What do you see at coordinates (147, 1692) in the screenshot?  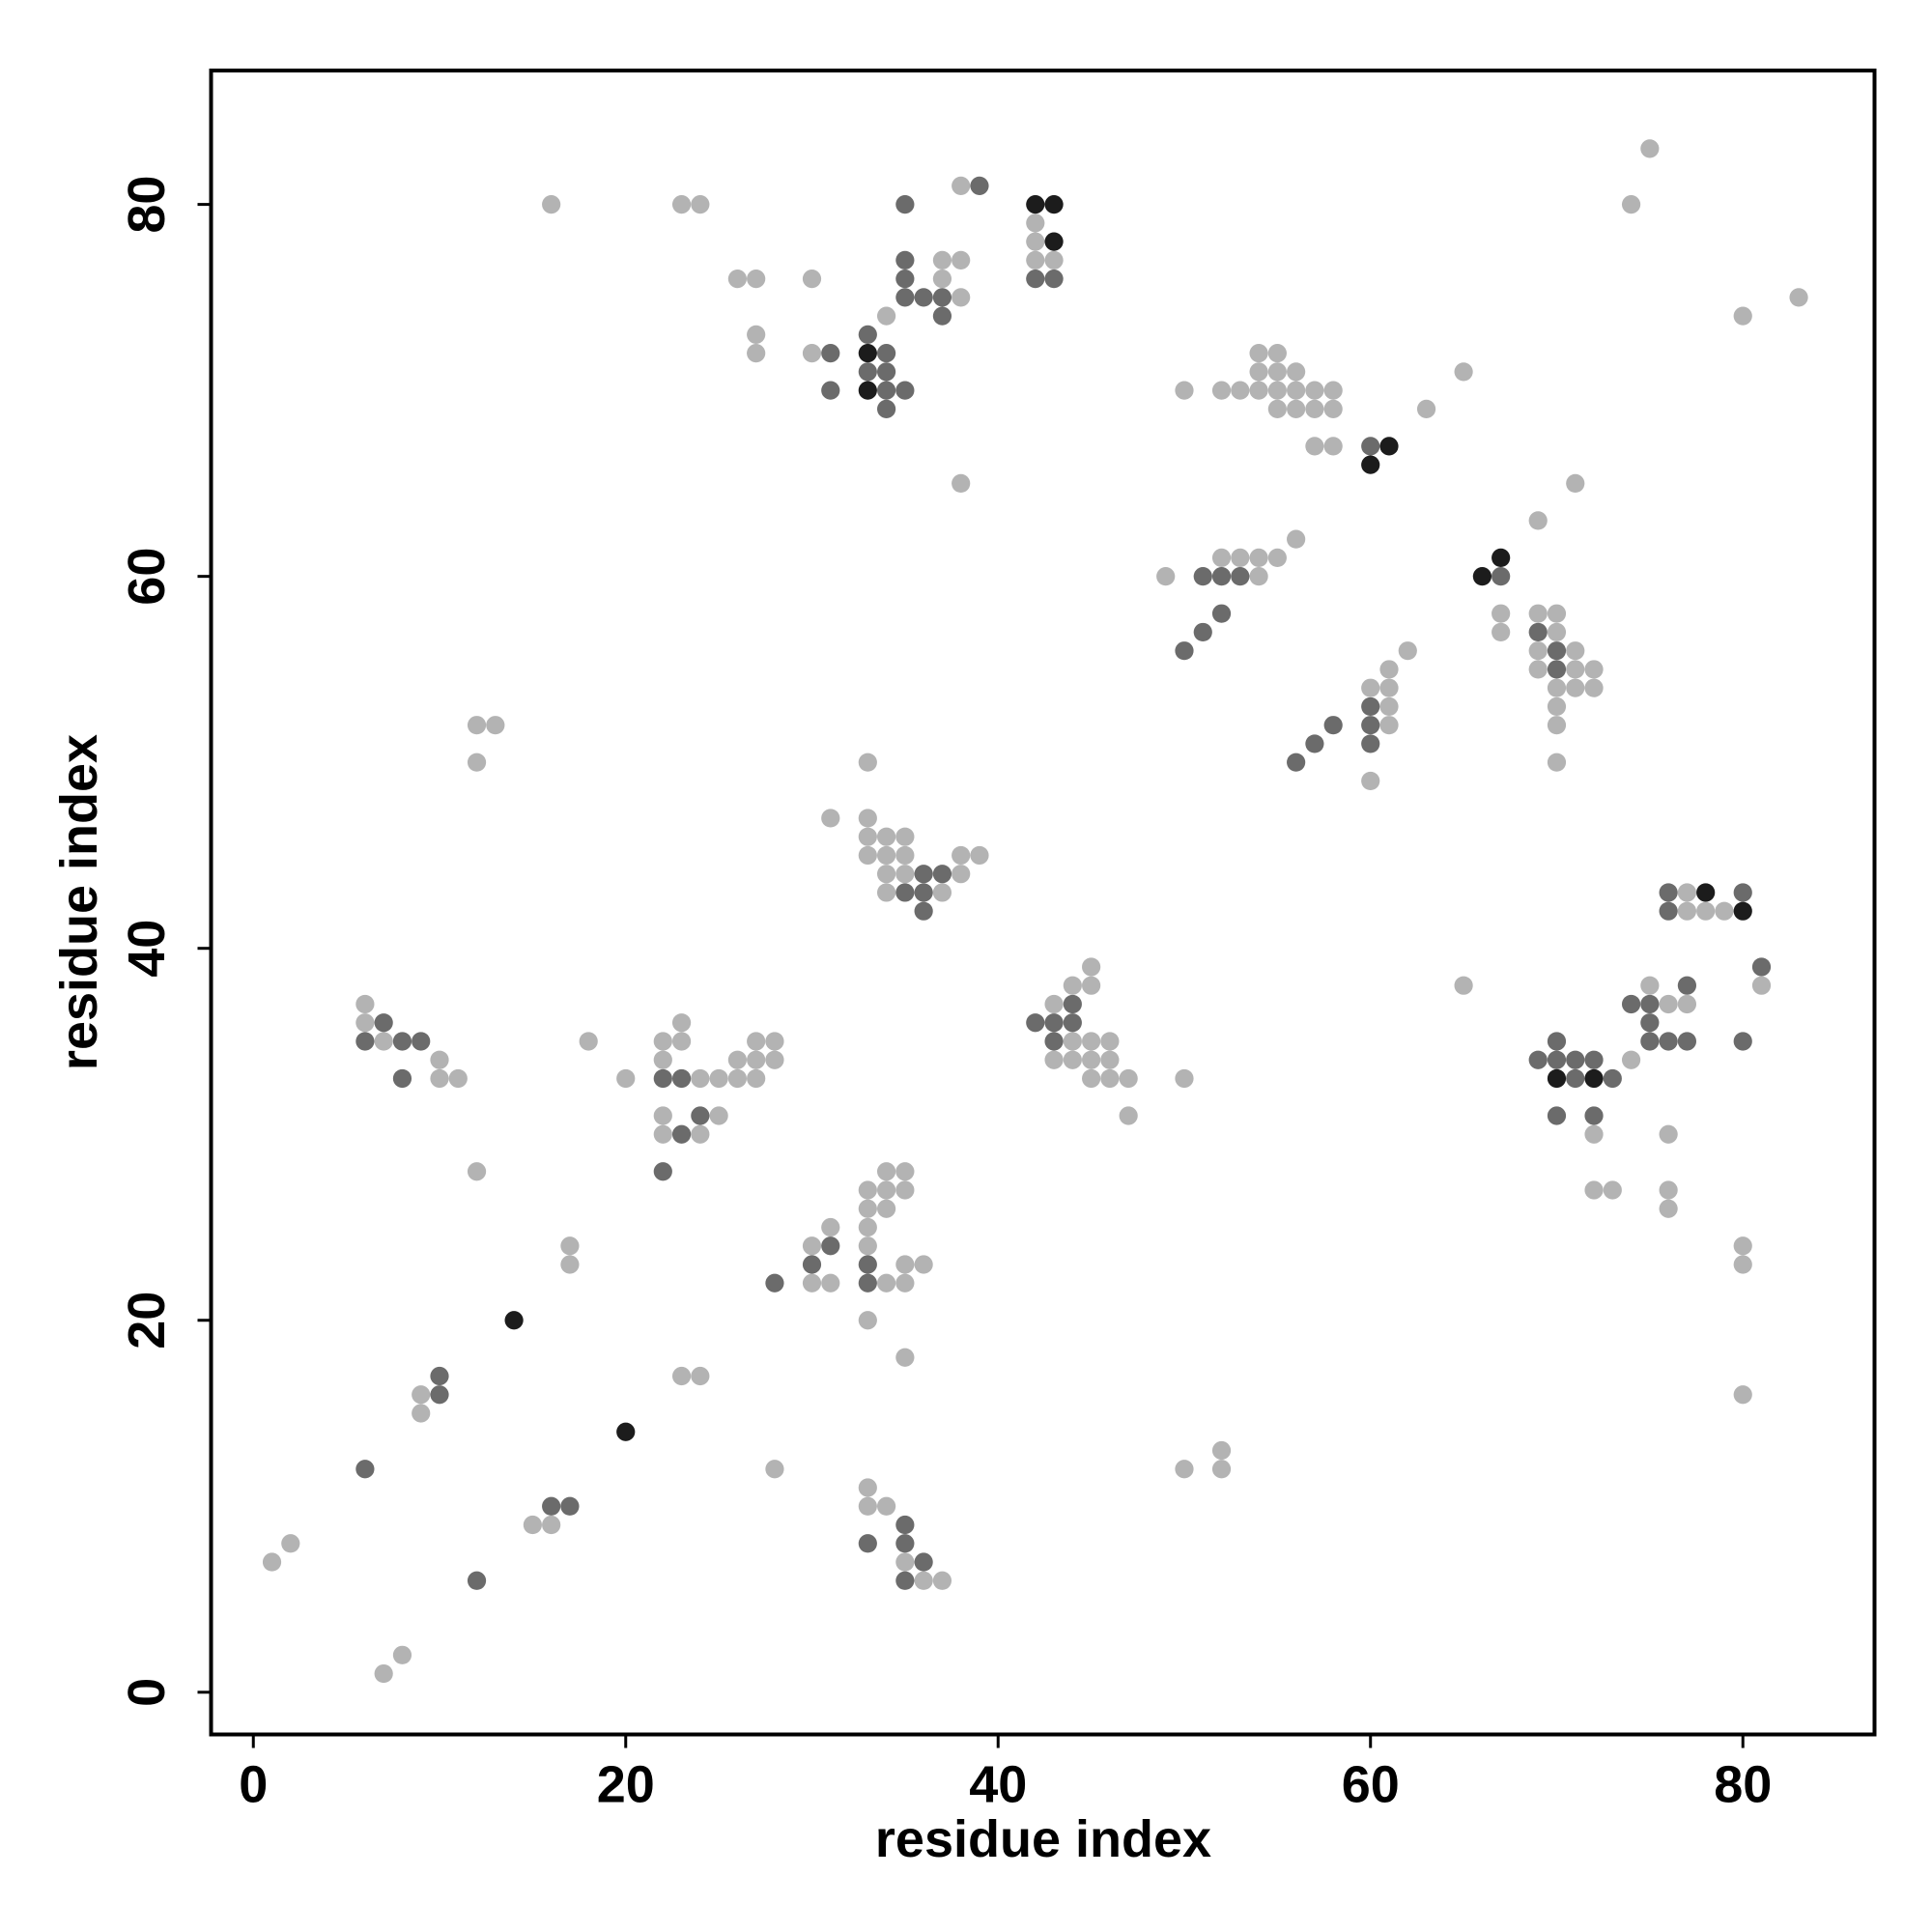 I see `y-tick-label: 0` at bounding box center [147, 1692].